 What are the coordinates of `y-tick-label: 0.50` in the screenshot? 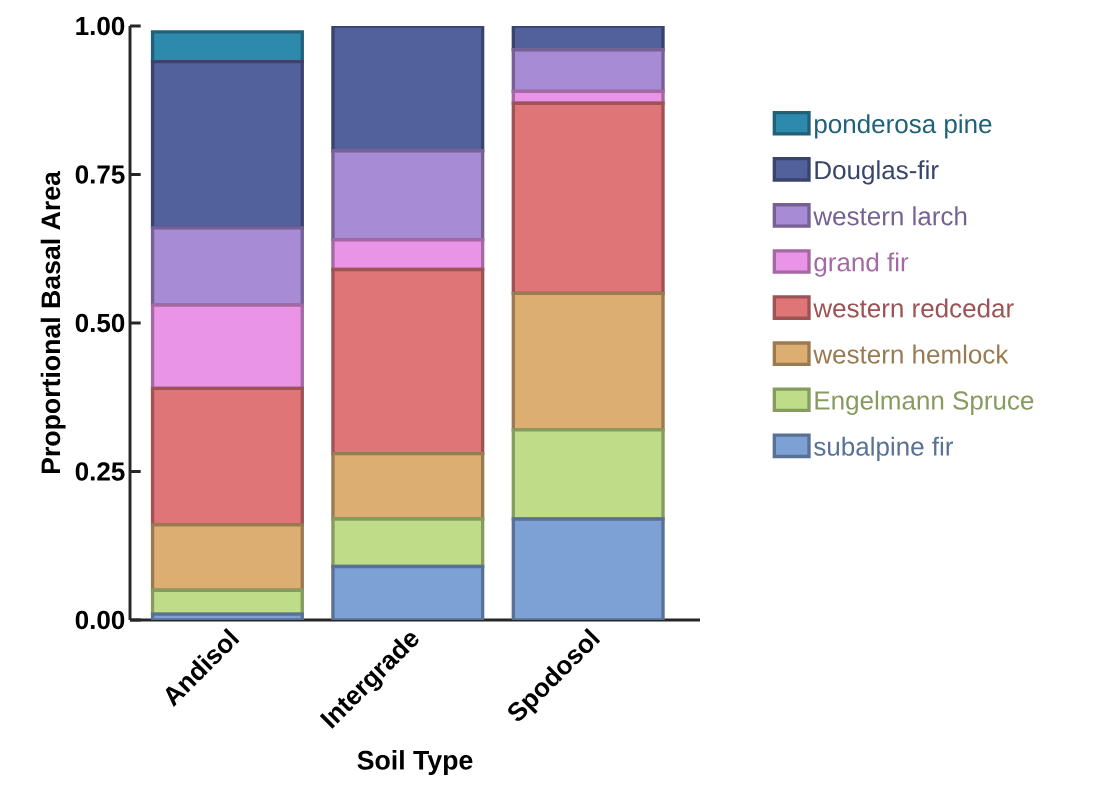 It's located at (100, 323).